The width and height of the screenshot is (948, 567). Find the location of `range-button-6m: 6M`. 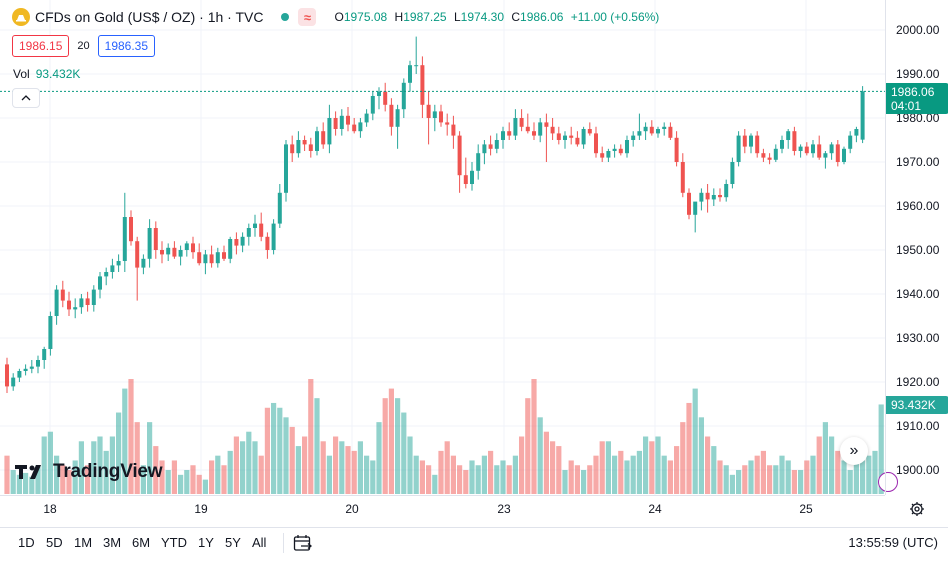

range-button-6m: 6M is located at coordinates (141, 542).